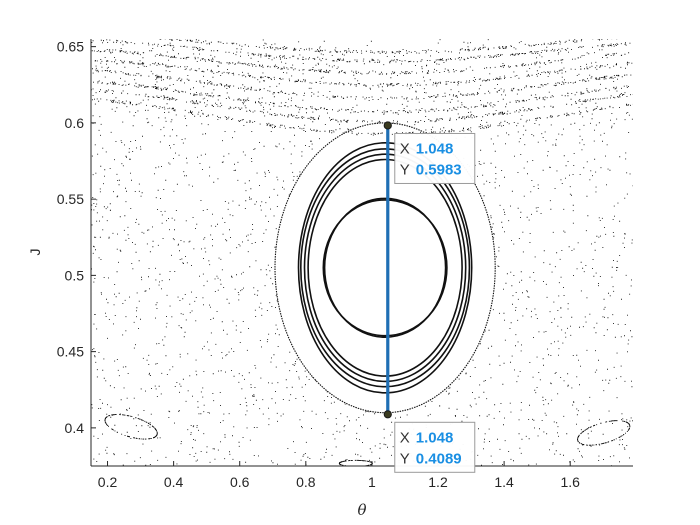  Describe the element at coordinates (570, 482) in the screenshot. I see `x-tick-label: 1.6` at that location.